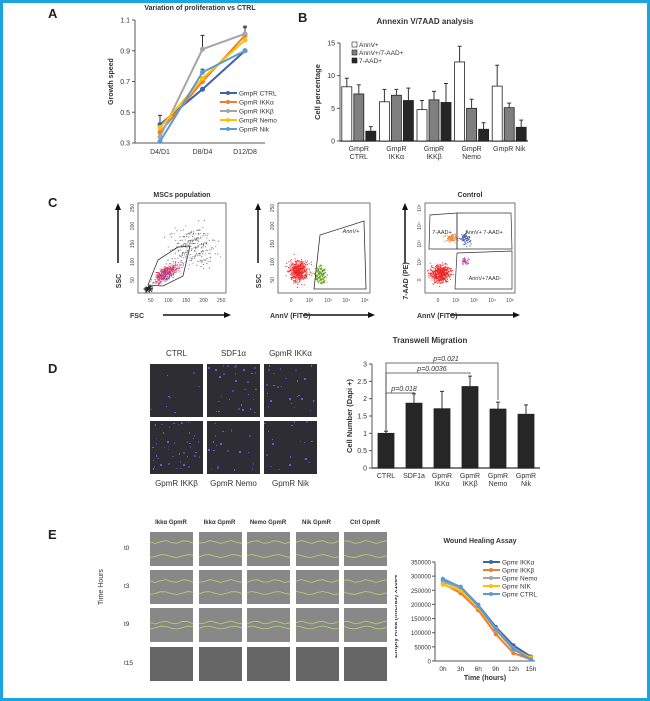 The width and height of the screenshot is (650, 701). What do you see at coordinates (403, 389) in the screenshot?
I see `p-value-label: p=0.018` at bounding box center [403, 389].